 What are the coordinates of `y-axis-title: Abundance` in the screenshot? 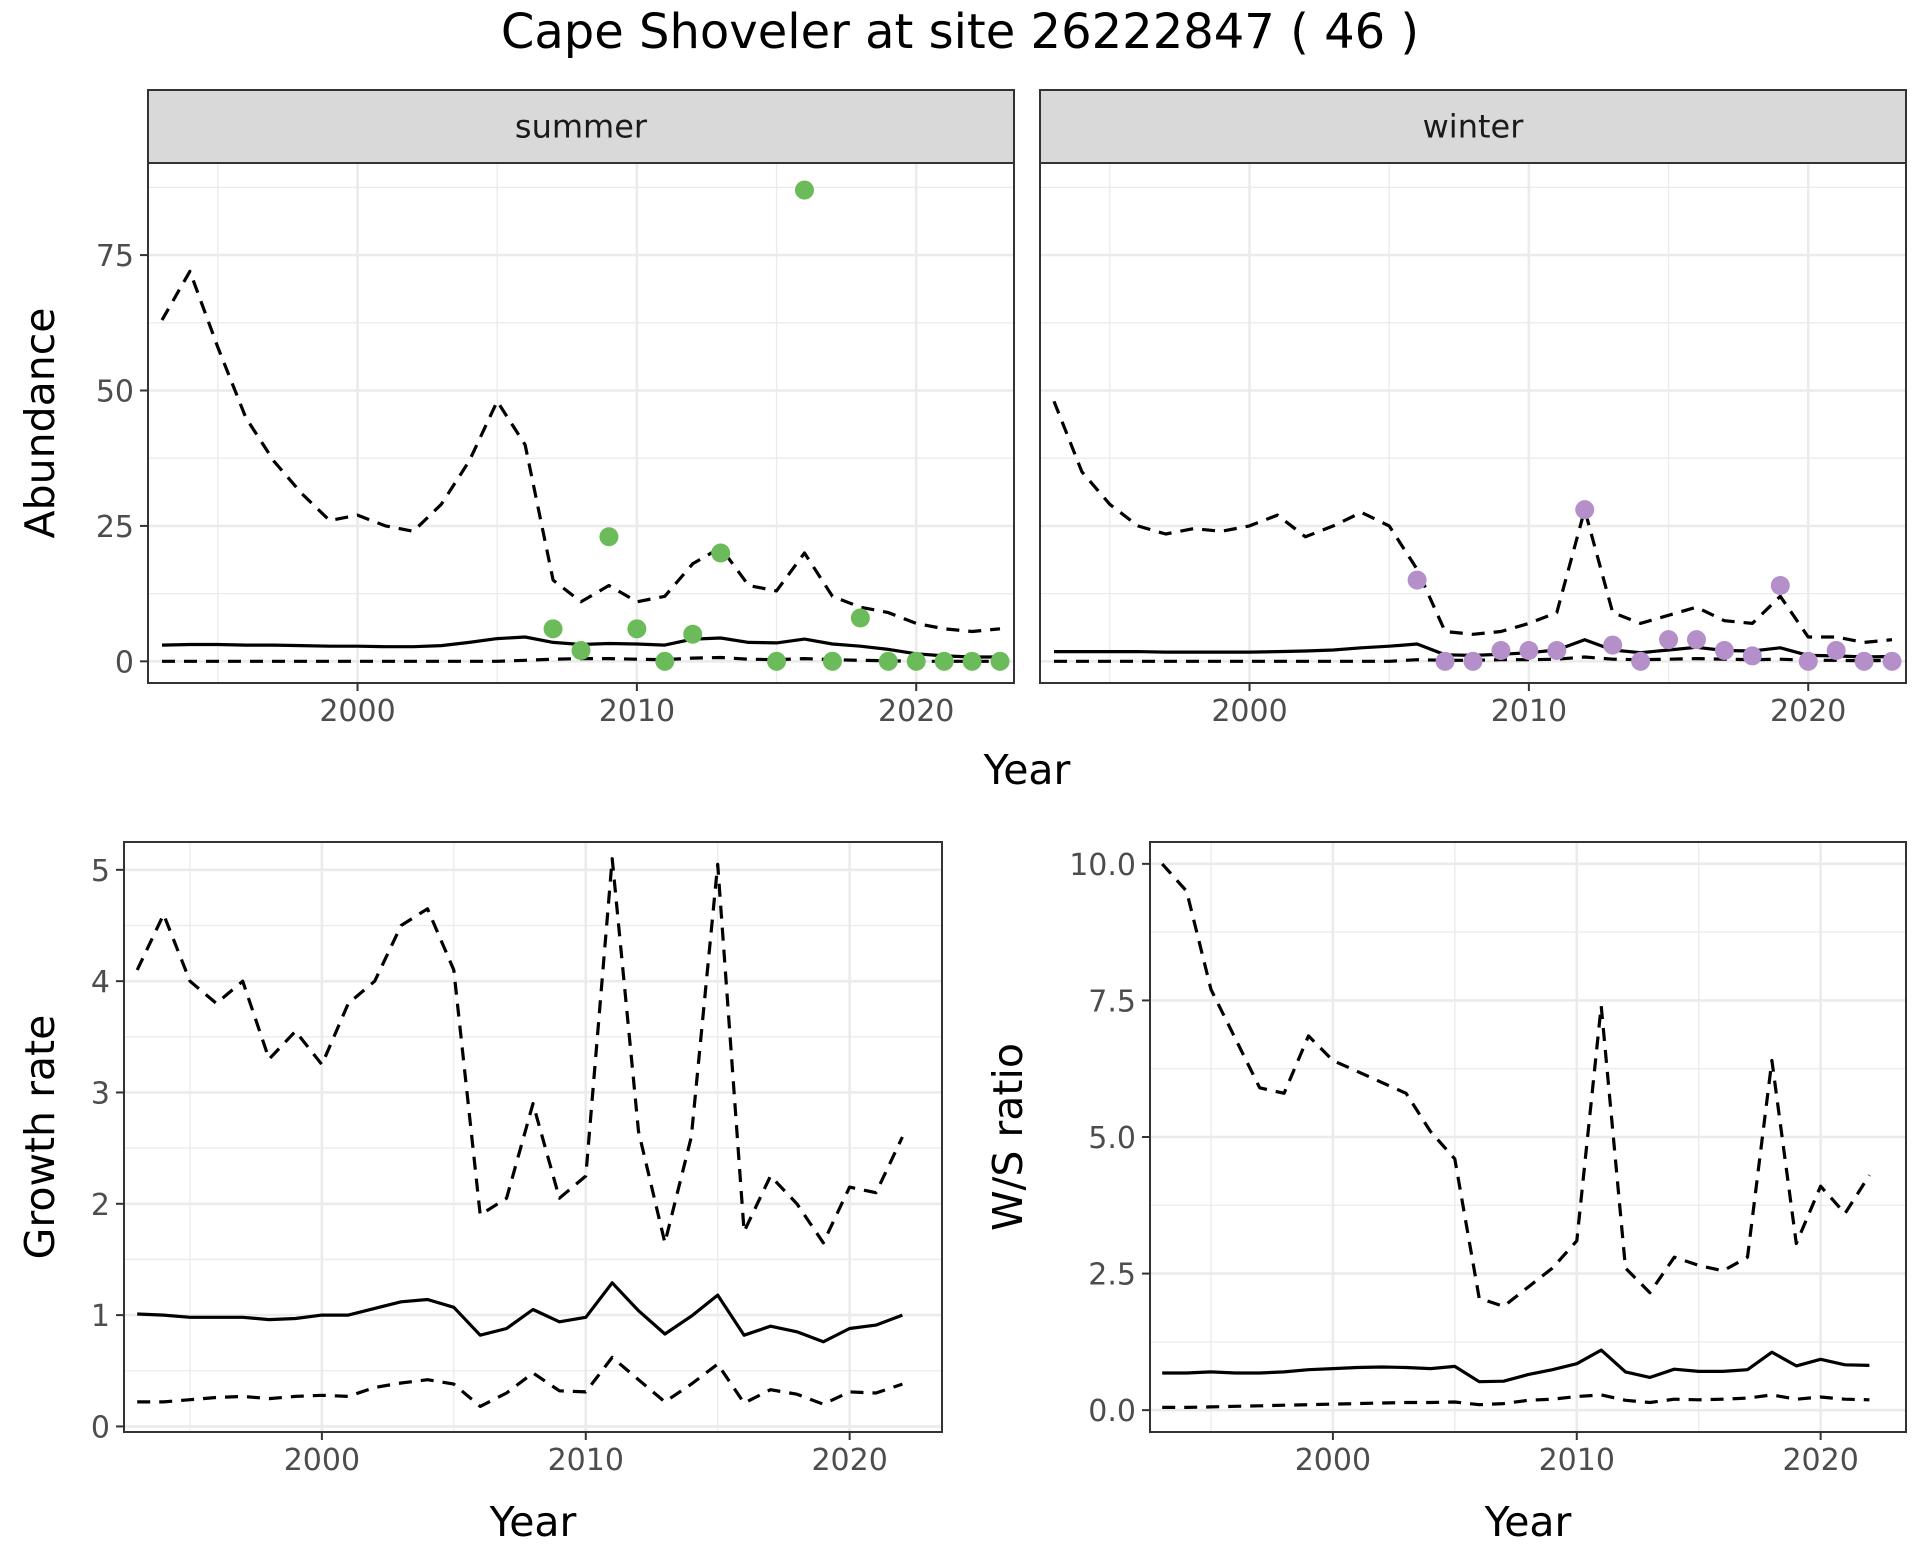 It's located at (40, 423).